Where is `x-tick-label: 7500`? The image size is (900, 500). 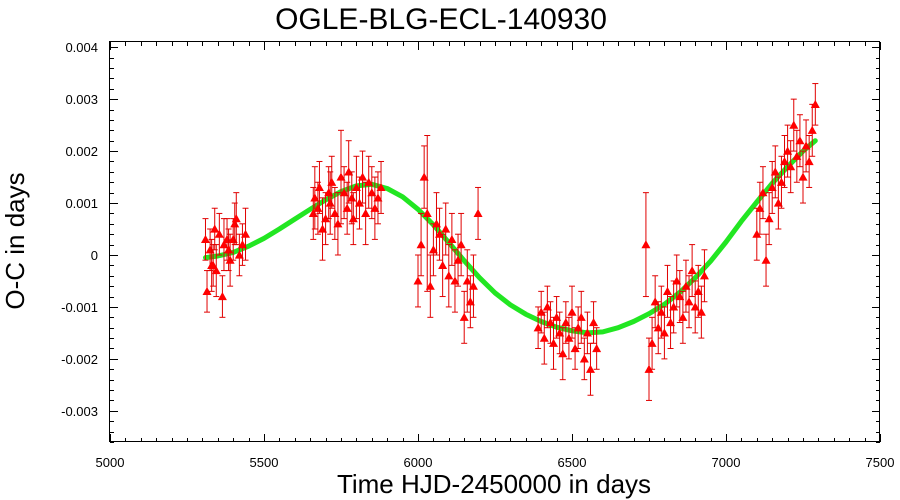 x-tick-label: 7500 is located at coordinates (880, 462).